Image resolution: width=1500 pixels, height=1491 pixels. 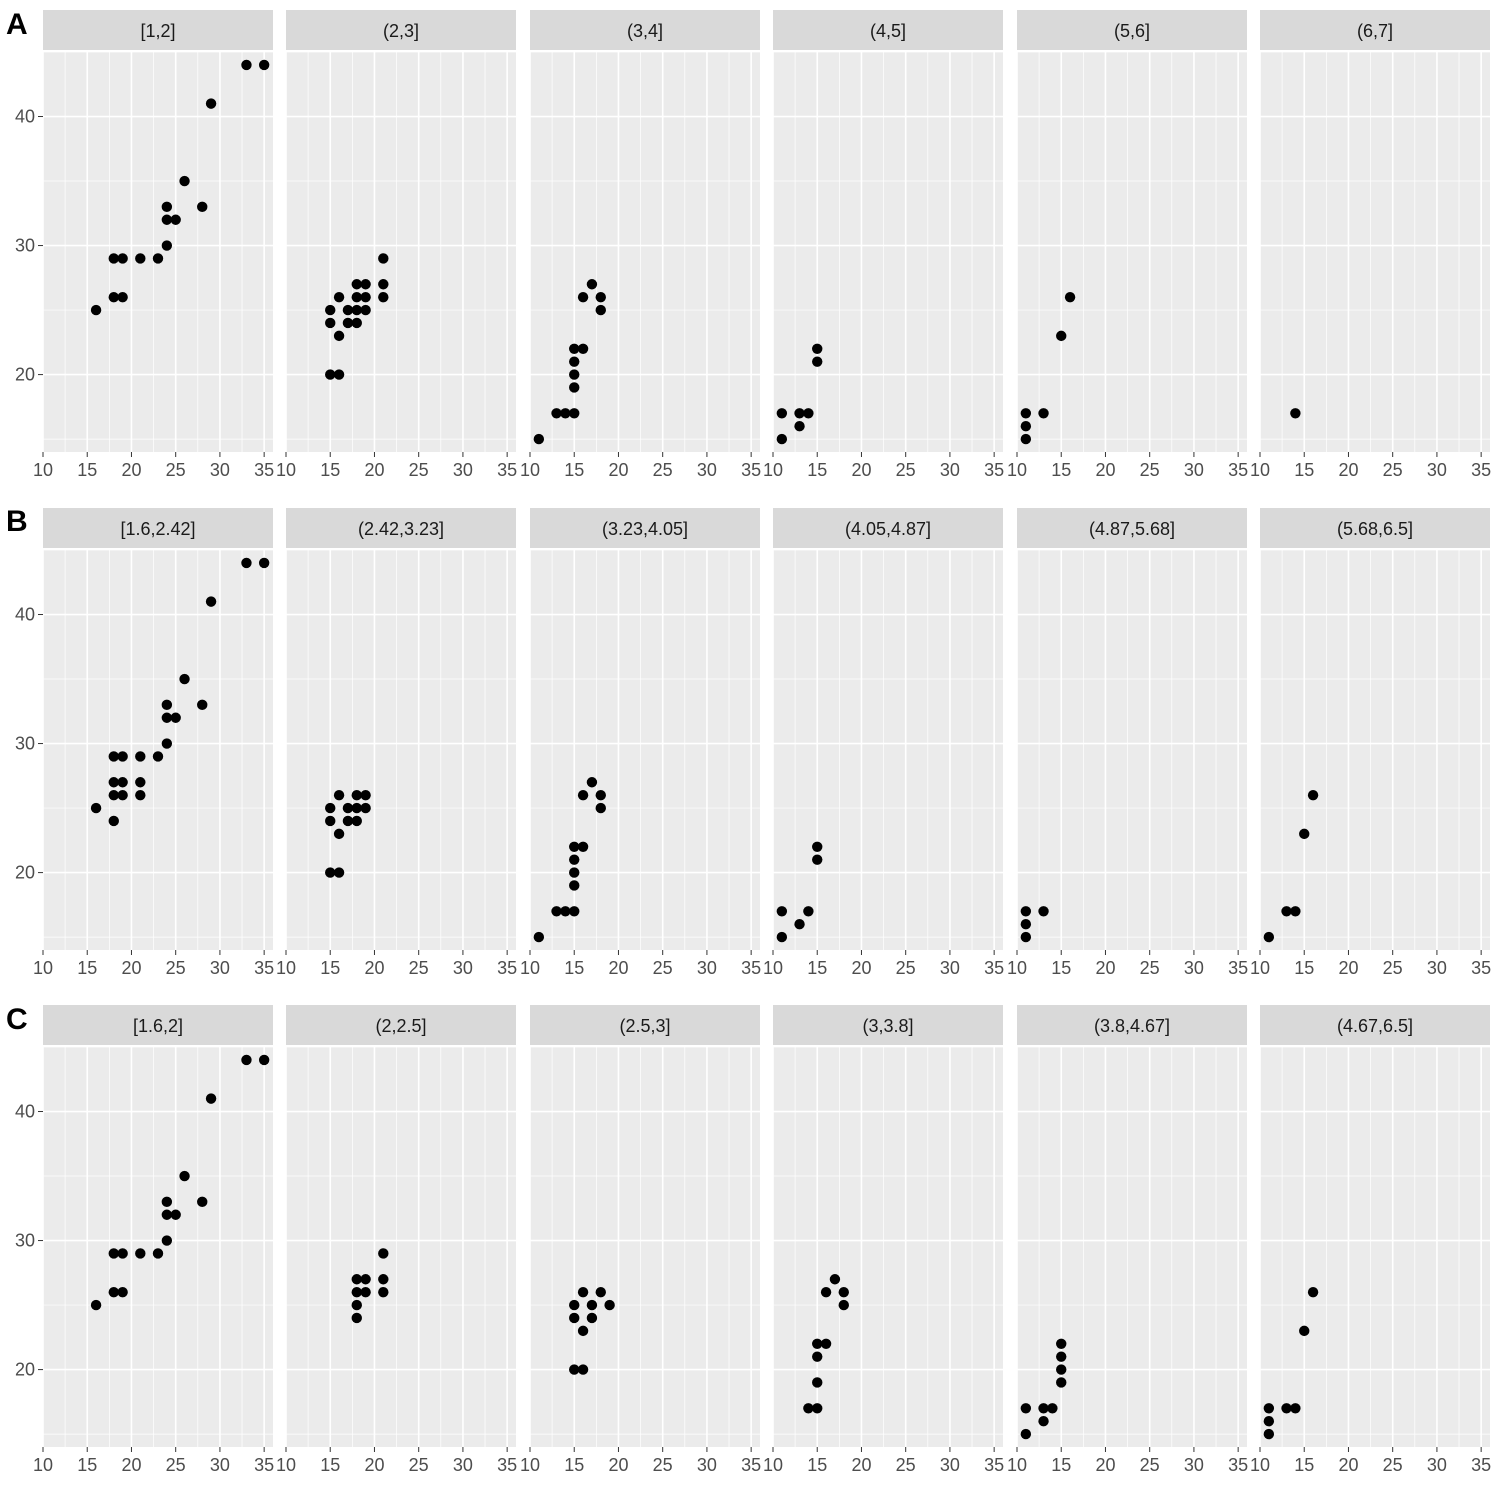 I want to click on facet-strip-label: (4.05,4.87], so click(x=888, y=529).